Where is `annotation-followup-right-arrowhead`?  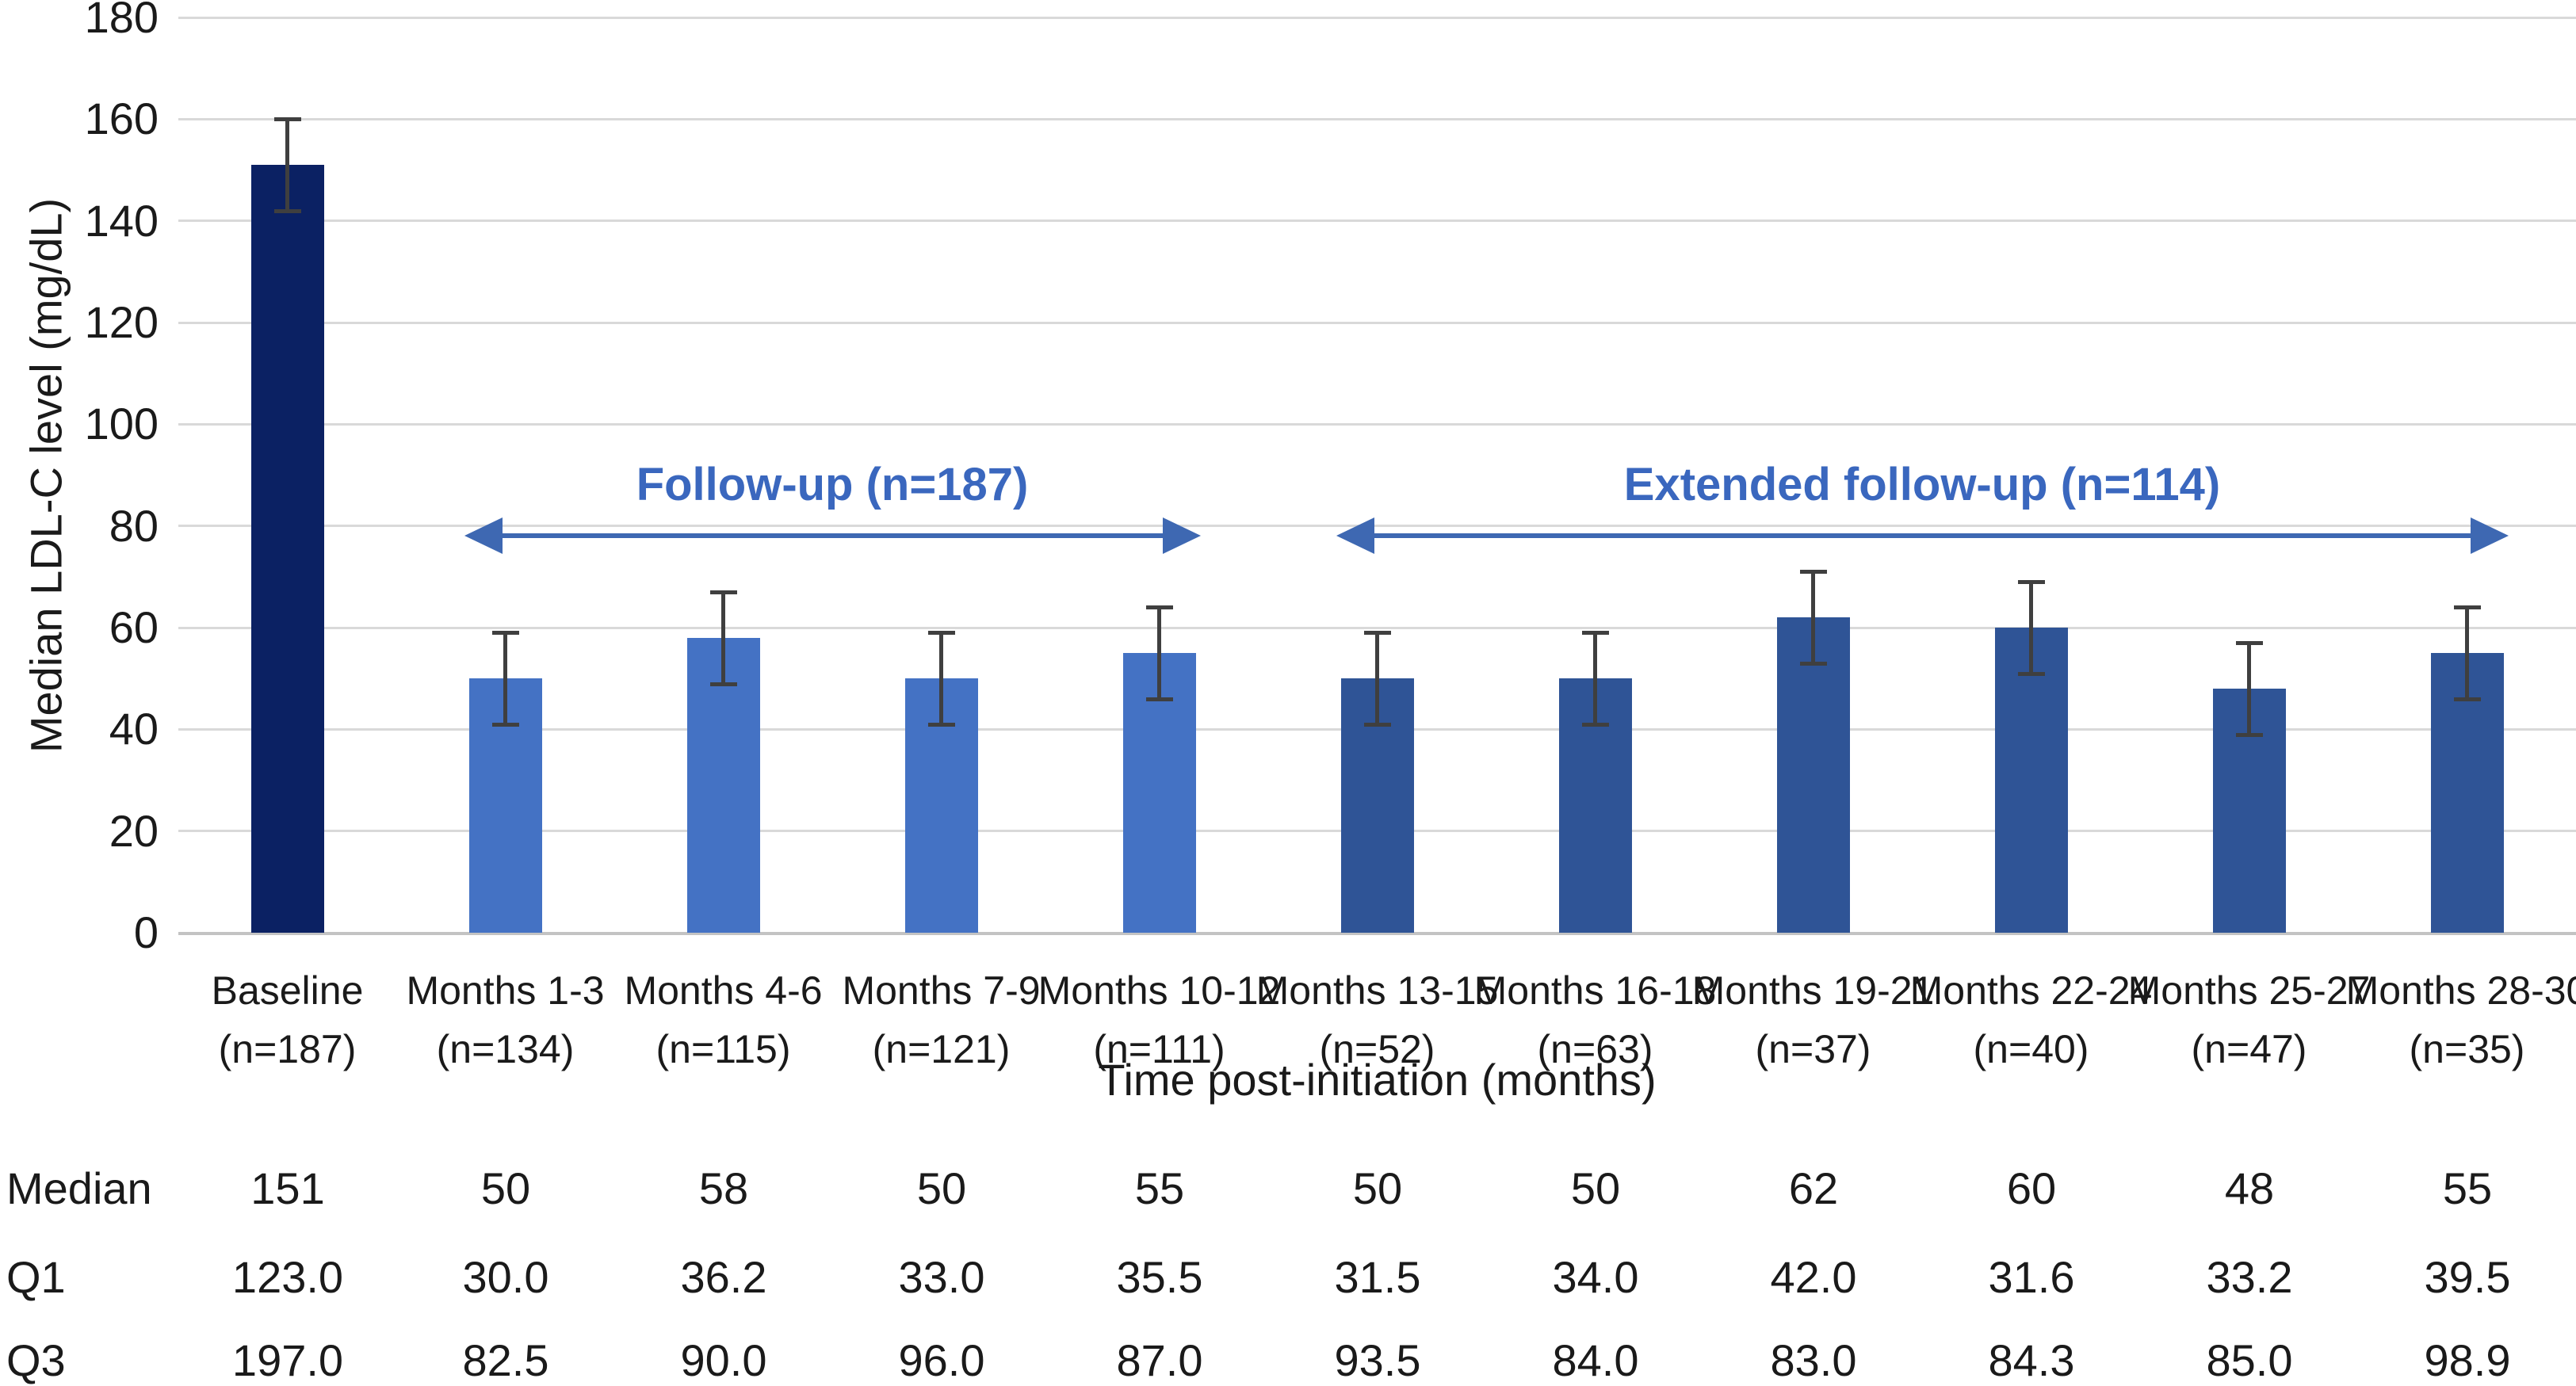 annotation-followup-right-arrowhead is located at coordinates (1182, 535).